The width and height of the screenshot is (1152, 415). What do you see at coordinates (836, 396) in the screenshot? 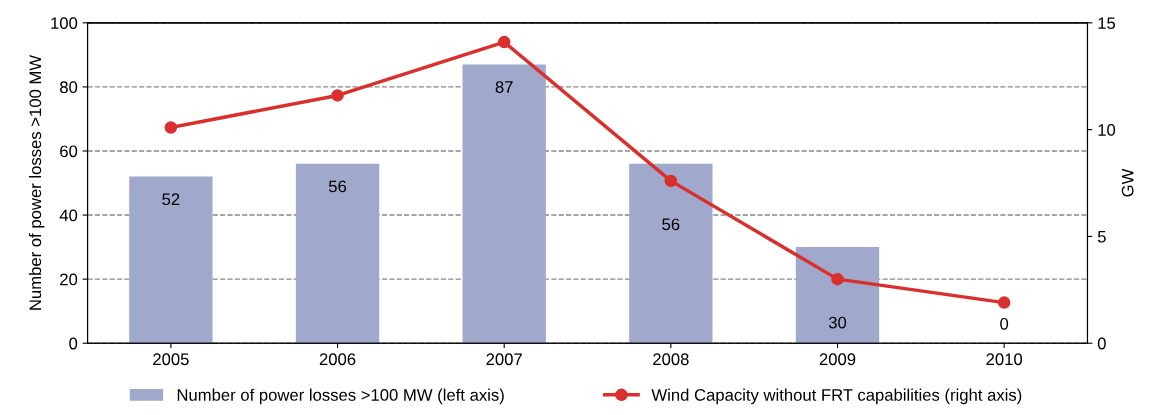
I see `legend-label: Wind Capacity without FRT capabilities (right axis)` at bounding box center [836, 396].